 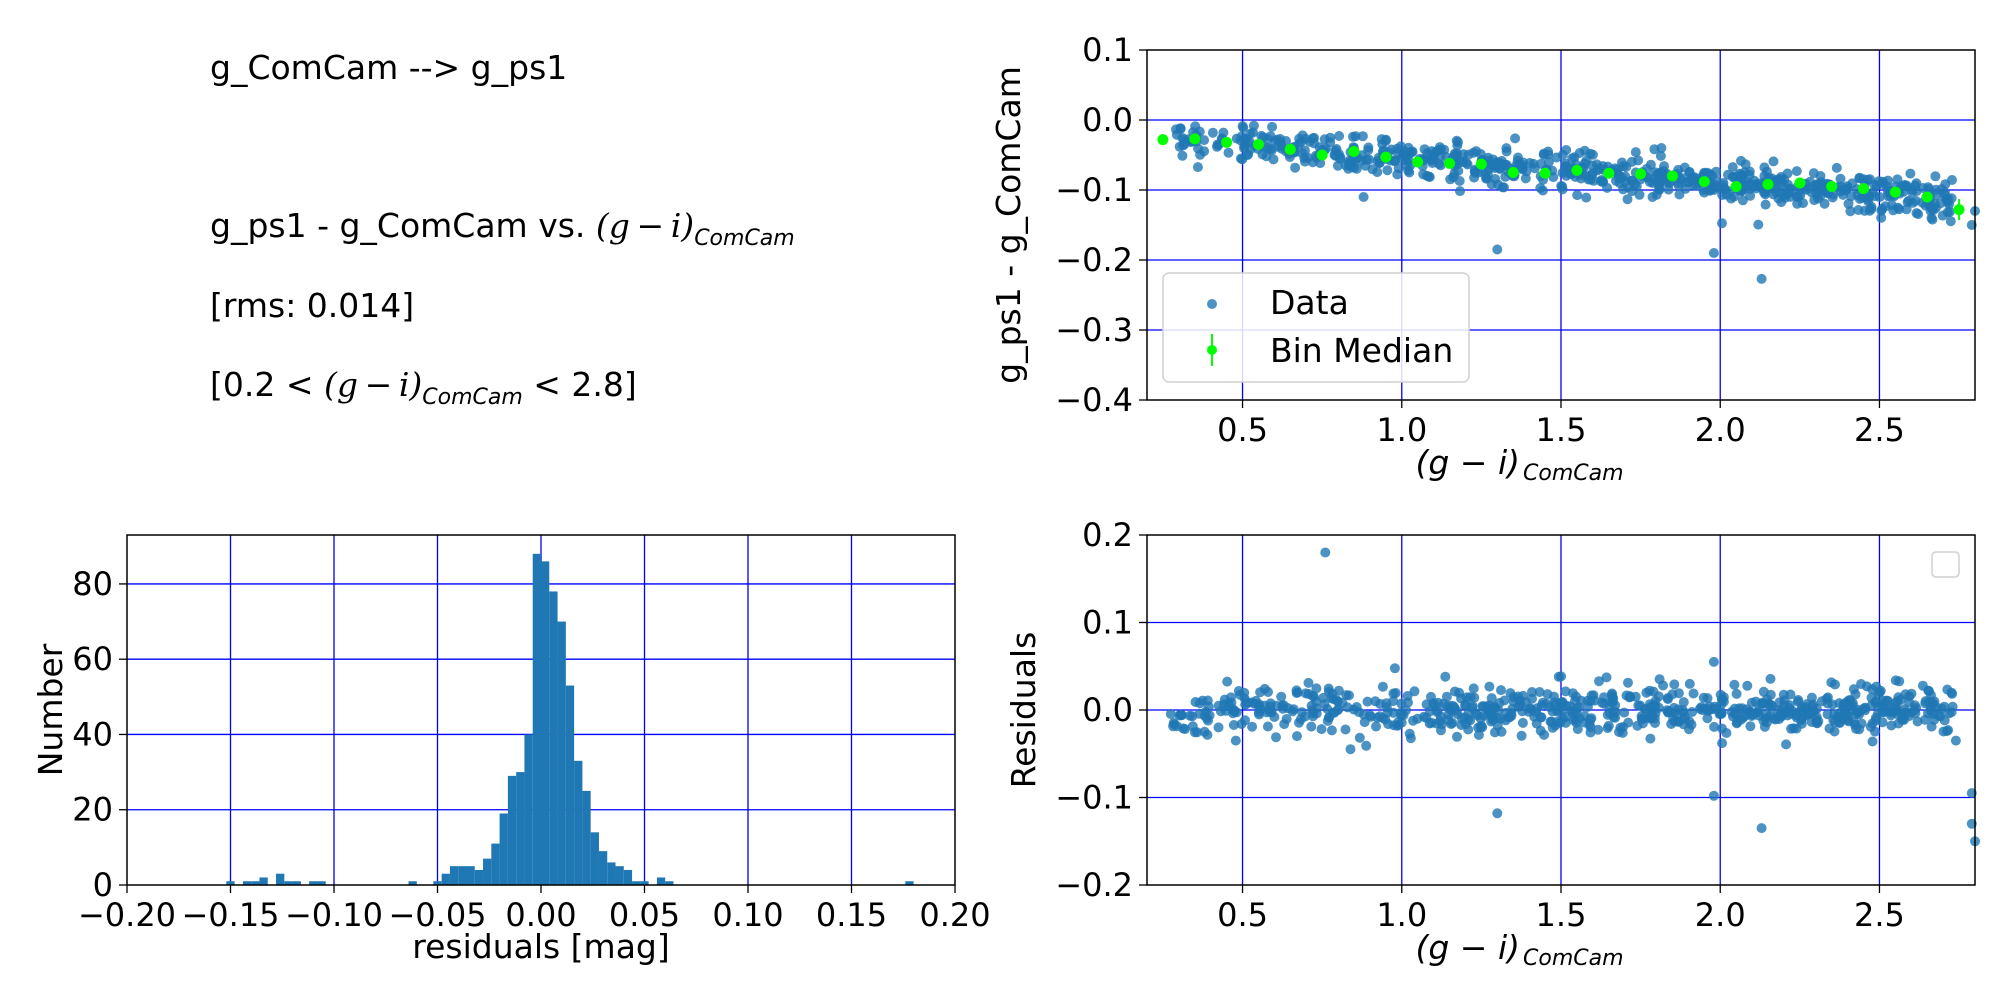 I want to click on legend-median-label: Bin Median, so click(x=1361, y=350).